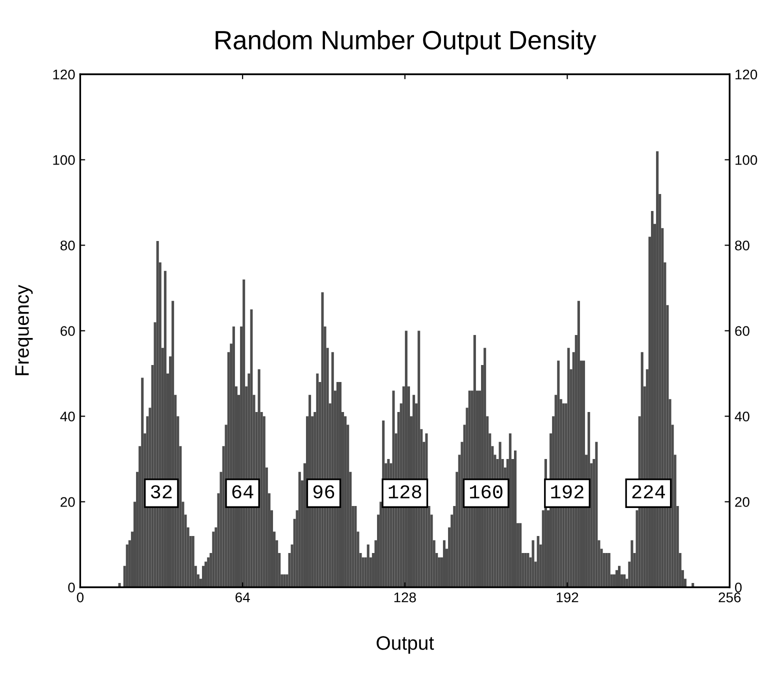 This screenshot has height=675, width=764. Describe the element at coordinates (405, 645) in the screenshot. I see `x-axis-title: Output` at that location.